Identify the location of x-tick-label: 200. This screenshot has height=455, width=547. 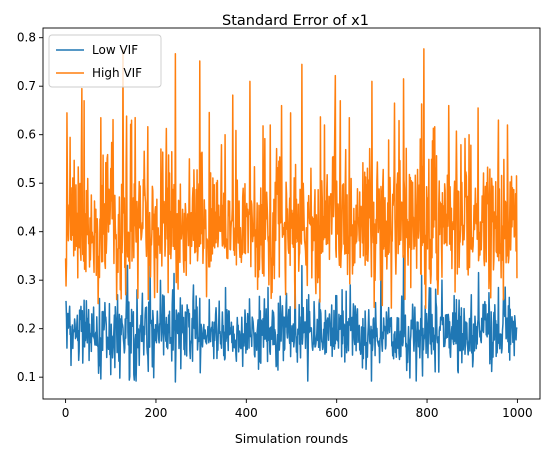
(156, 413).